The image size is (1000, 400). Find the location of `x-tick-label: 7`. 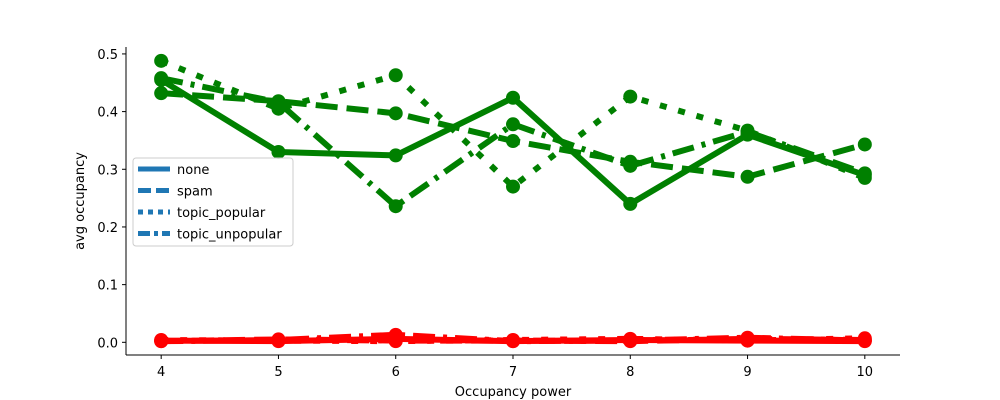

x-tick-label: 7 is located at coordinates (513, 372).